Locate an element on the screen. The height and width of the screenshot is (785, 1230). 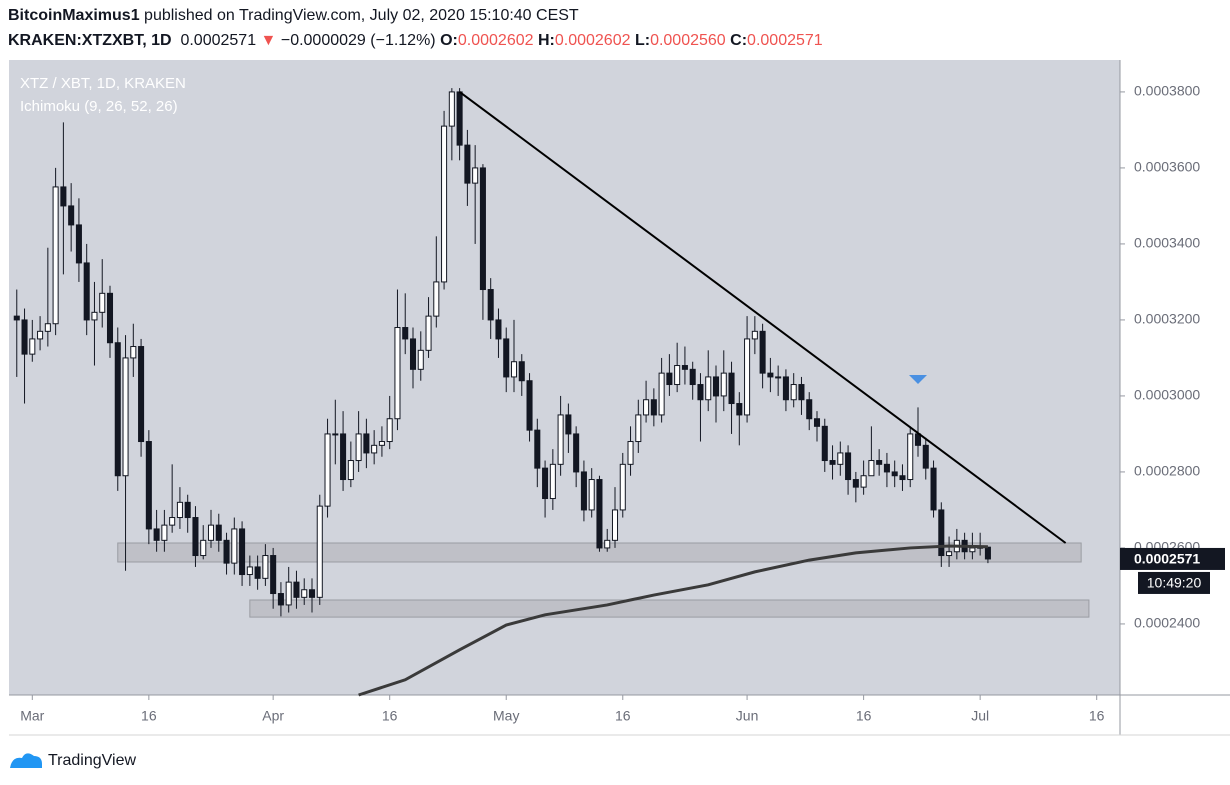
y-tick-label: 0.0002400 is located at coordinates (1167, 623).